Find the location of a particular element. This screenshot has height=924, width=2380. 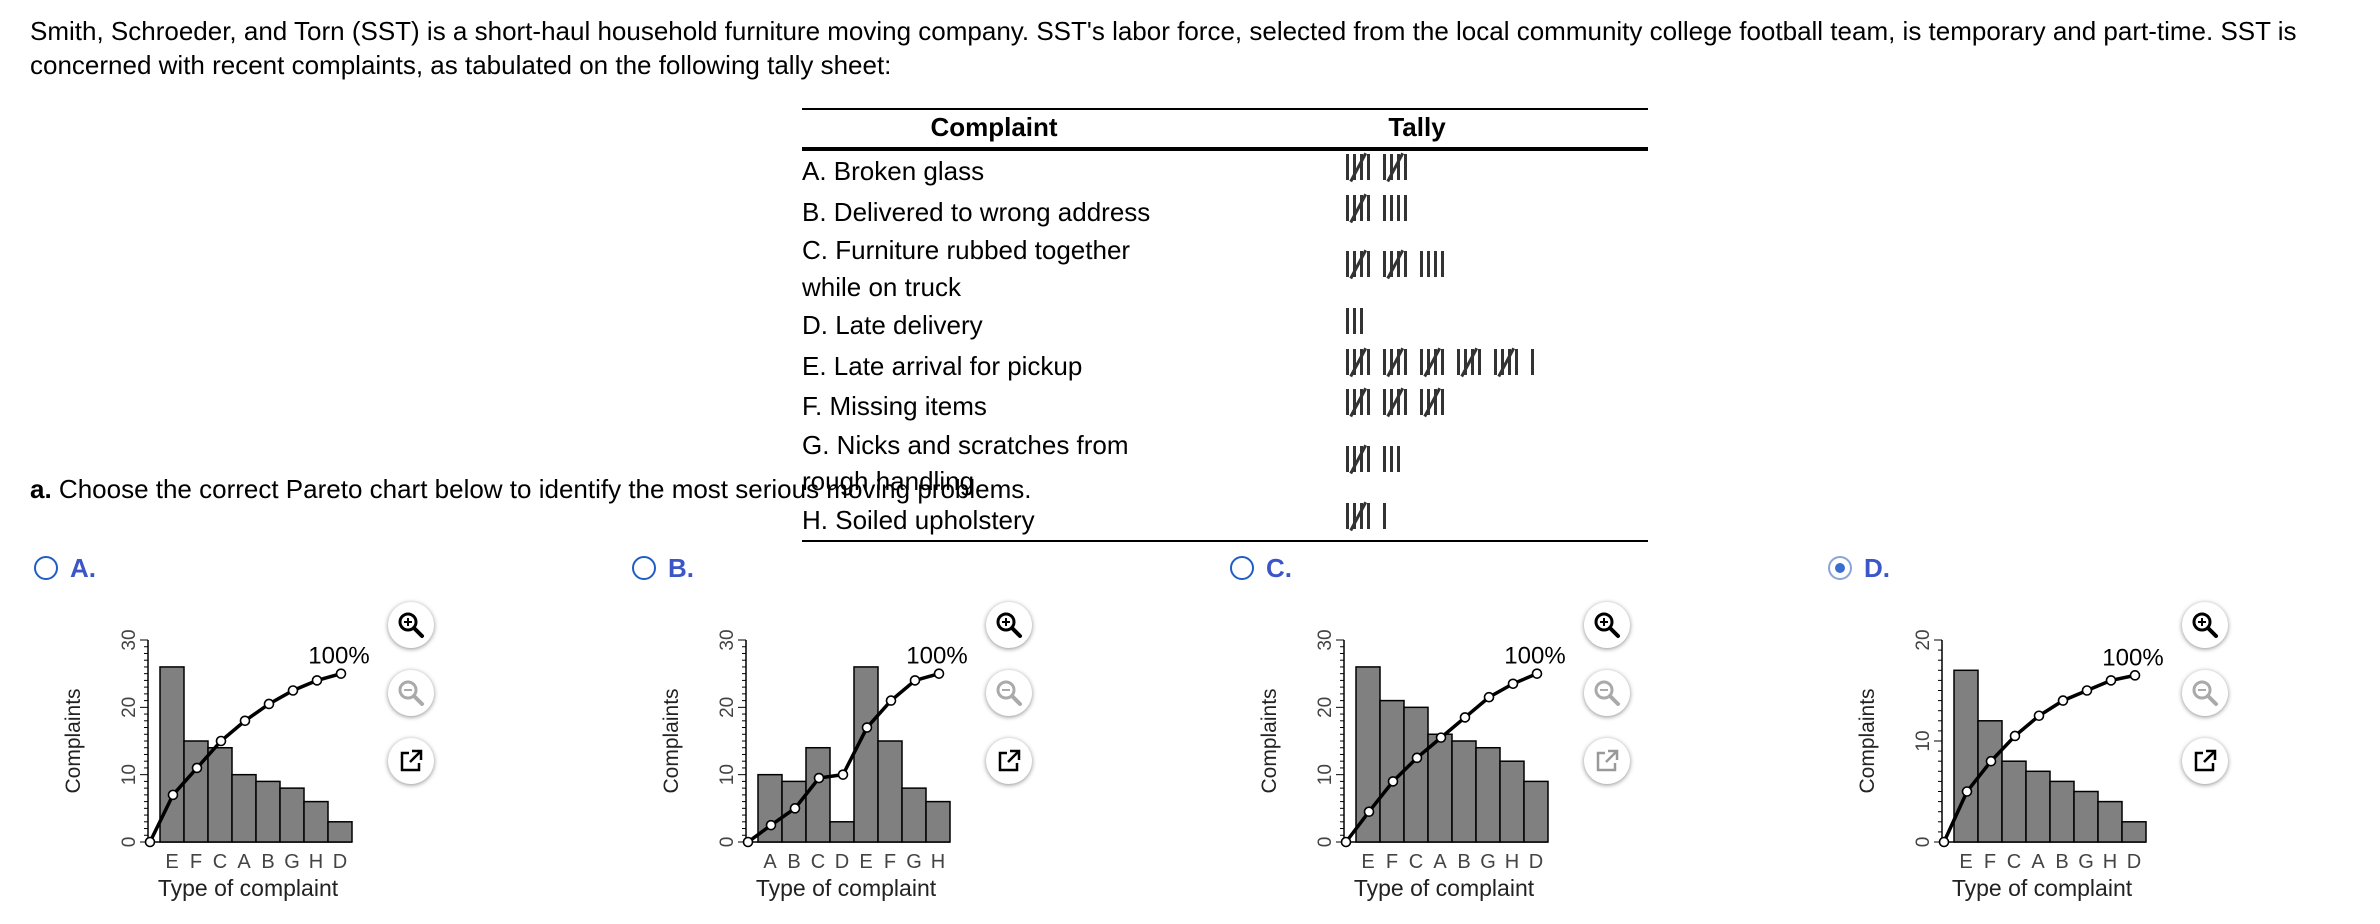

option-b-zoom-in-button is located at coordinates (1009, 625).